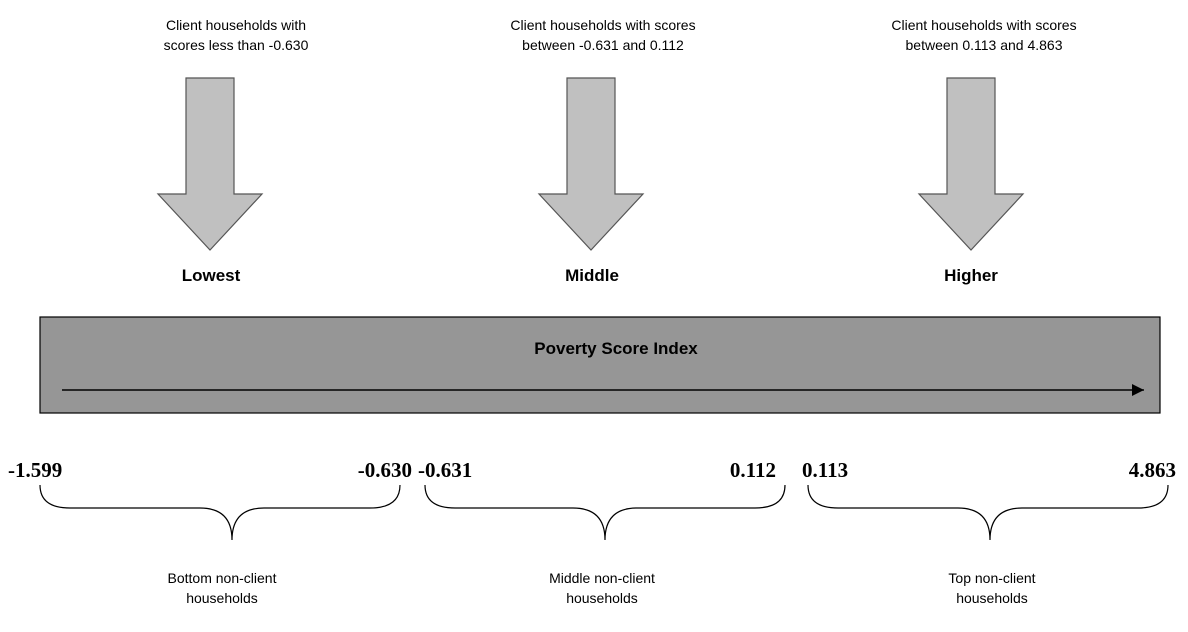  What do you see at coordinates (602, 578) in the screenshot?
I see `bottom-label: Middle non-client` at bounding box center [602, 578].